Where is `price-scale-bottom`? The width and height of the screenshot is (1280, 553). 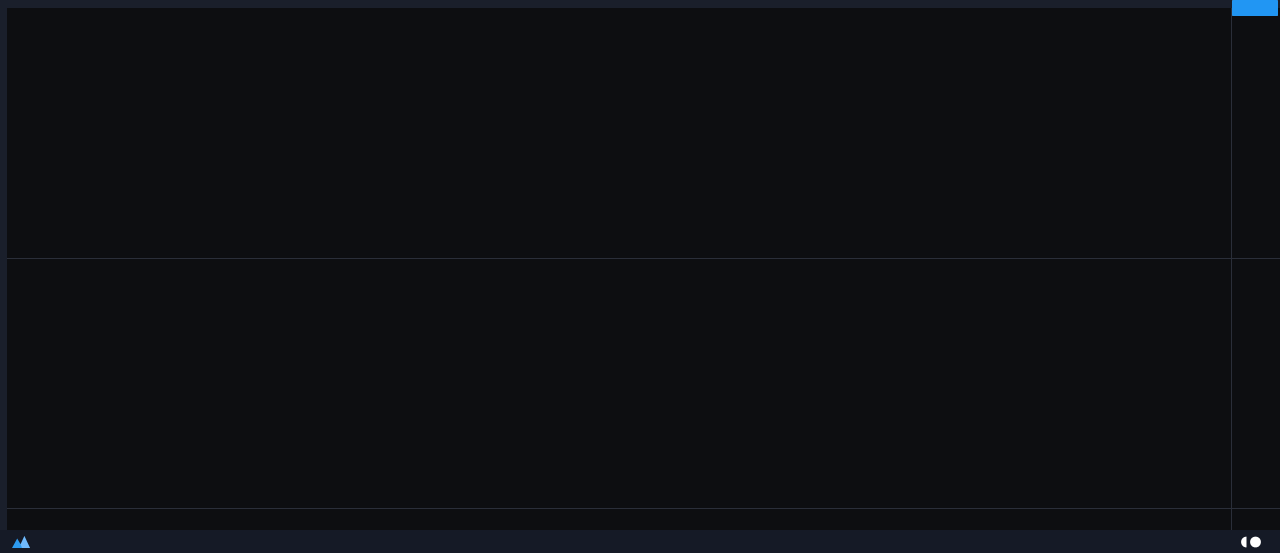
price-scale-bottom is located at coordinates (1256, 383).